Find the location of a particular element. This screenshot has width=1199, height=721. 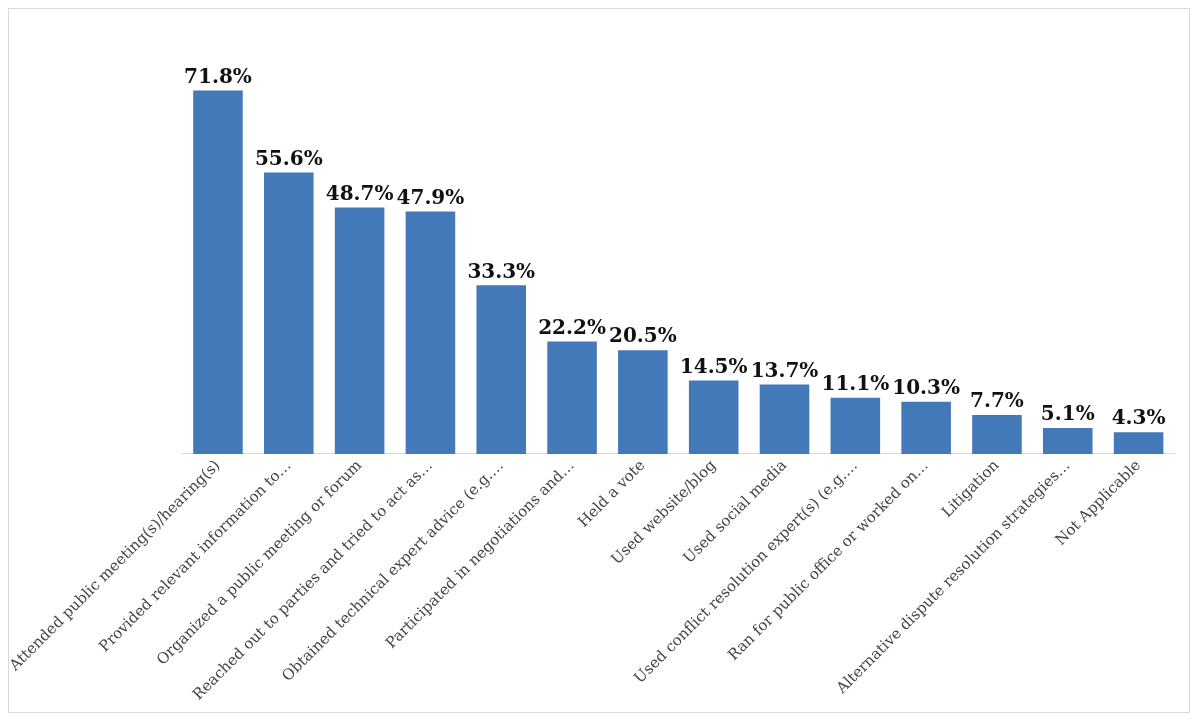

data-label: 22.2% is located at coordinates (572, 326).